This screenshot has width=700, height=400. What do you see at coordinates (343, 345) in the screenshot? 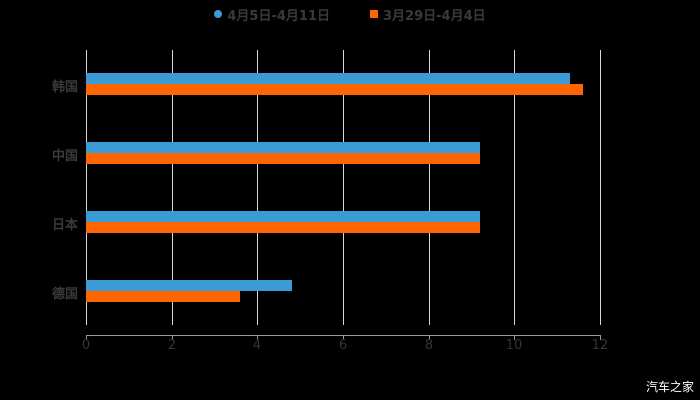
I see `x-tick-label: 6` at bounding box center [343, 345].